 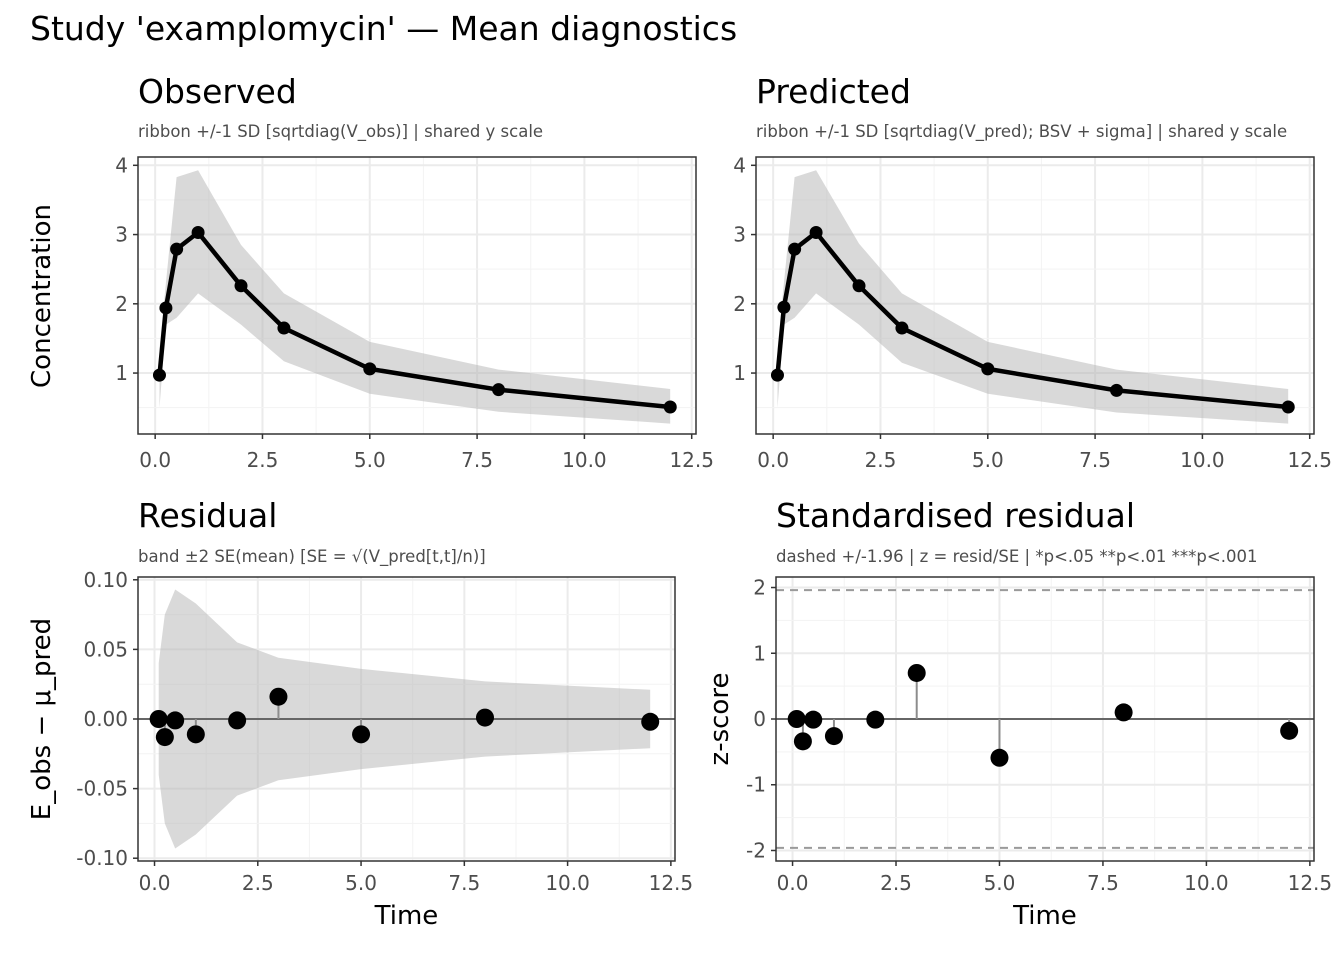 I want to click on y-tick-label: -0.10, so click(x=102, y=858).